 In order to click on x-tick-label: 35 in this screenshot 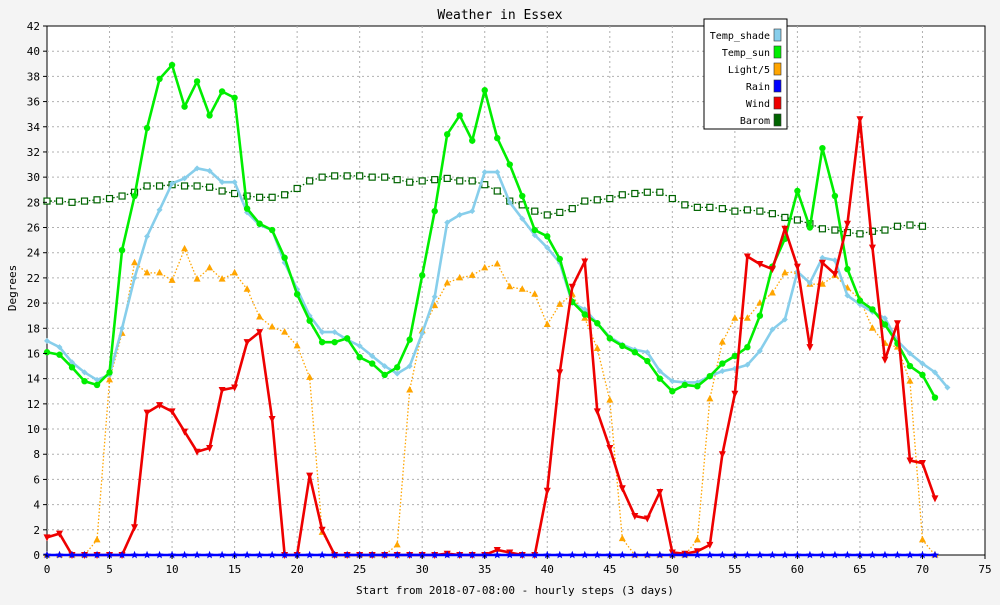, I will do `click(484, 569)`.